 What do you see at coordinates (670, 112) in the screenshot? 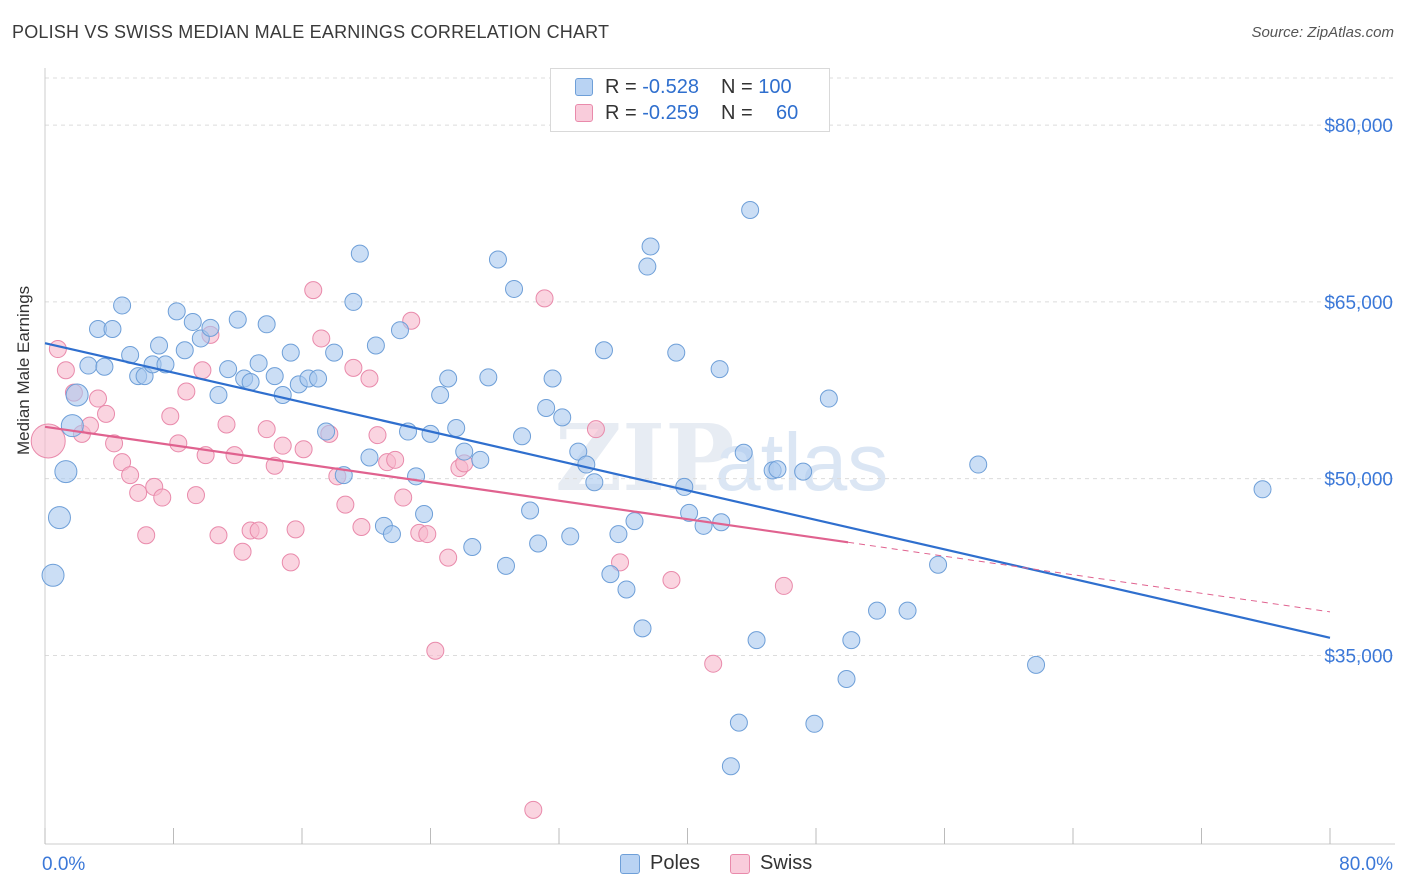
I see `legend-r-value: -0.259` at bounding box center [670, 112].